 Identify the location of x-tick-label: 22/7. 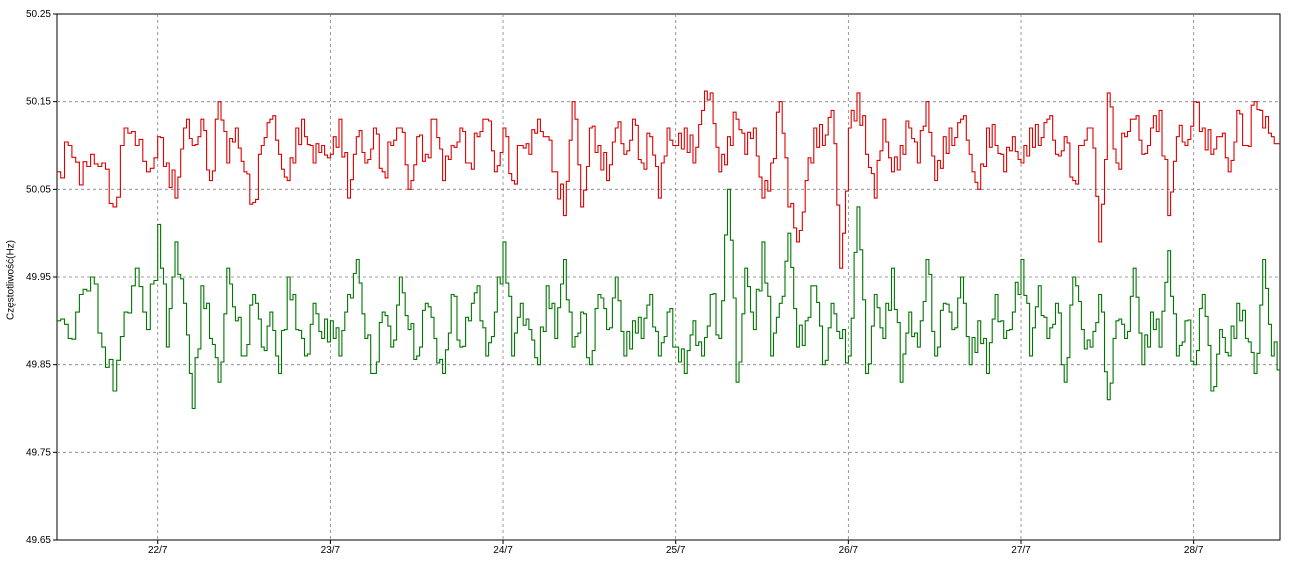
(158, 550).